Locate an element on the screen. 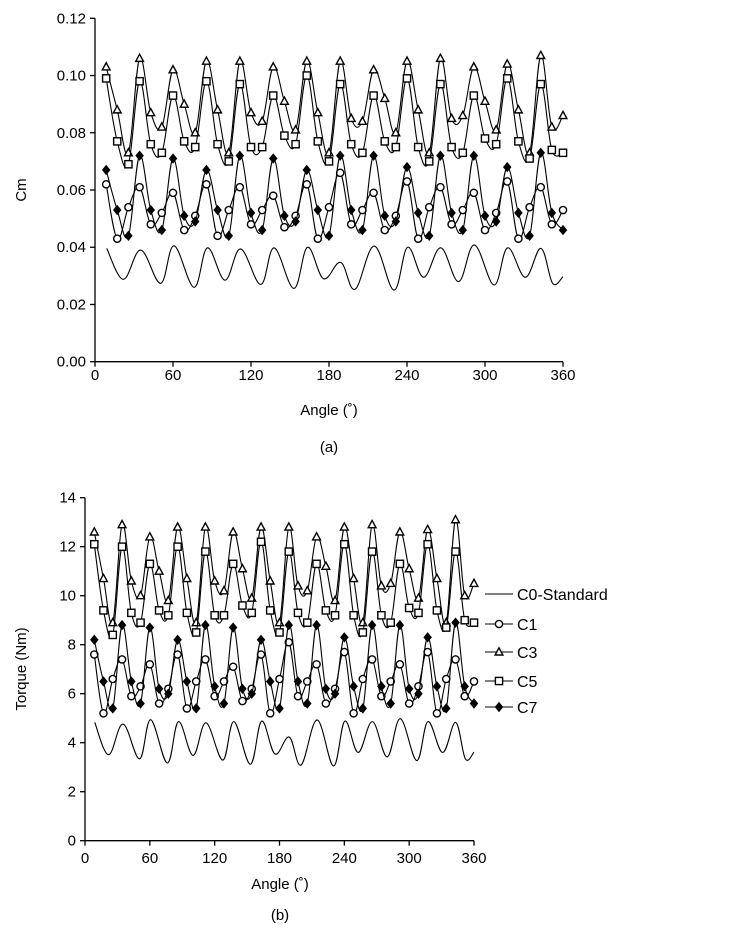 Image resolution: width=751 pixels, height=935 pixels. legend-label: C1 is located at coordinates (527, 625).